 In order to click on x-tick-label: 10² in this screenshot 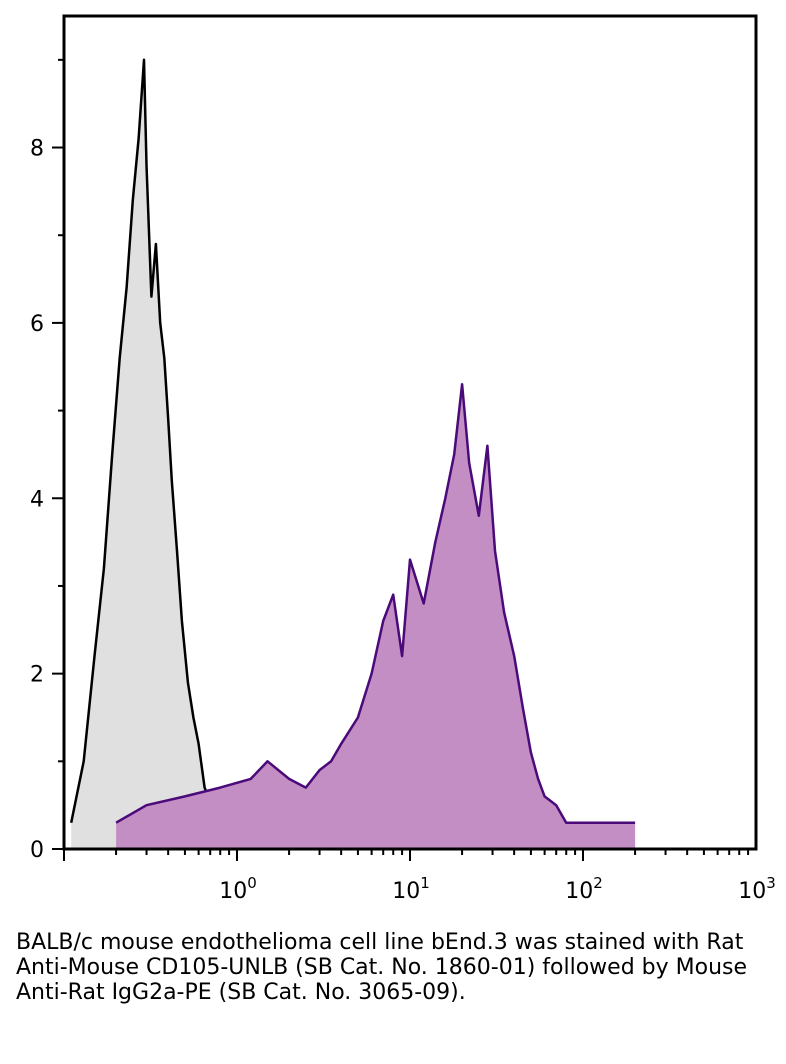, I will do `click(584, 889)`.